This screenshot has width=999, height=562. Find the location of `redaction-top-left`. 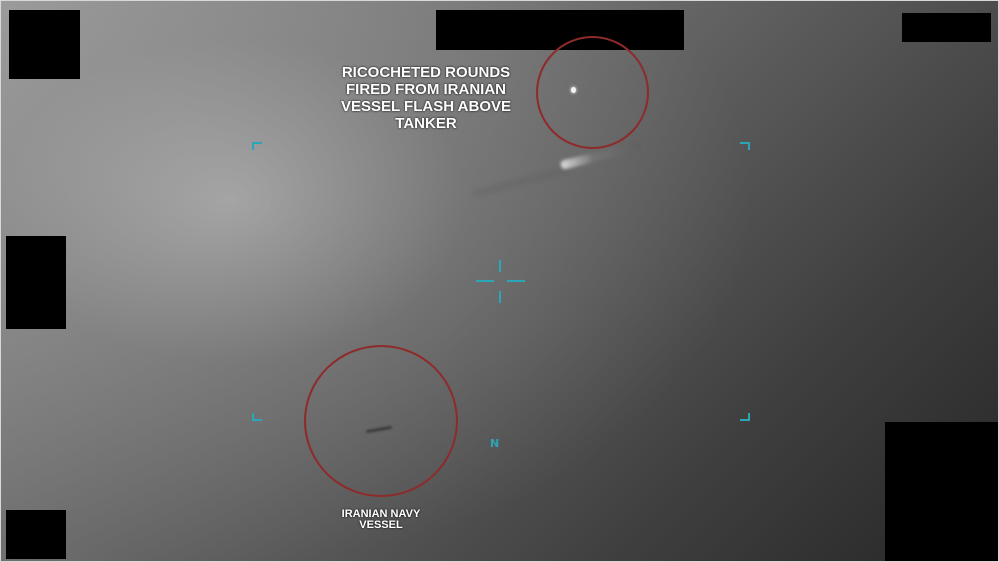

redaction-top-left is located at coordinates (44, 44).